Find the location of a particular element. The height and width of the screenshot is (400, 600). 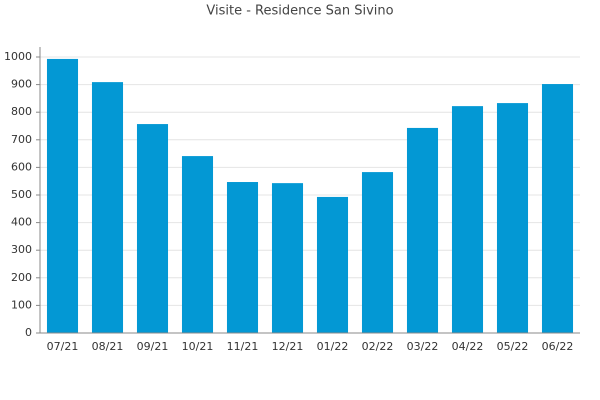

y-tick-label: 1000 is located at coordinates (18, 56).